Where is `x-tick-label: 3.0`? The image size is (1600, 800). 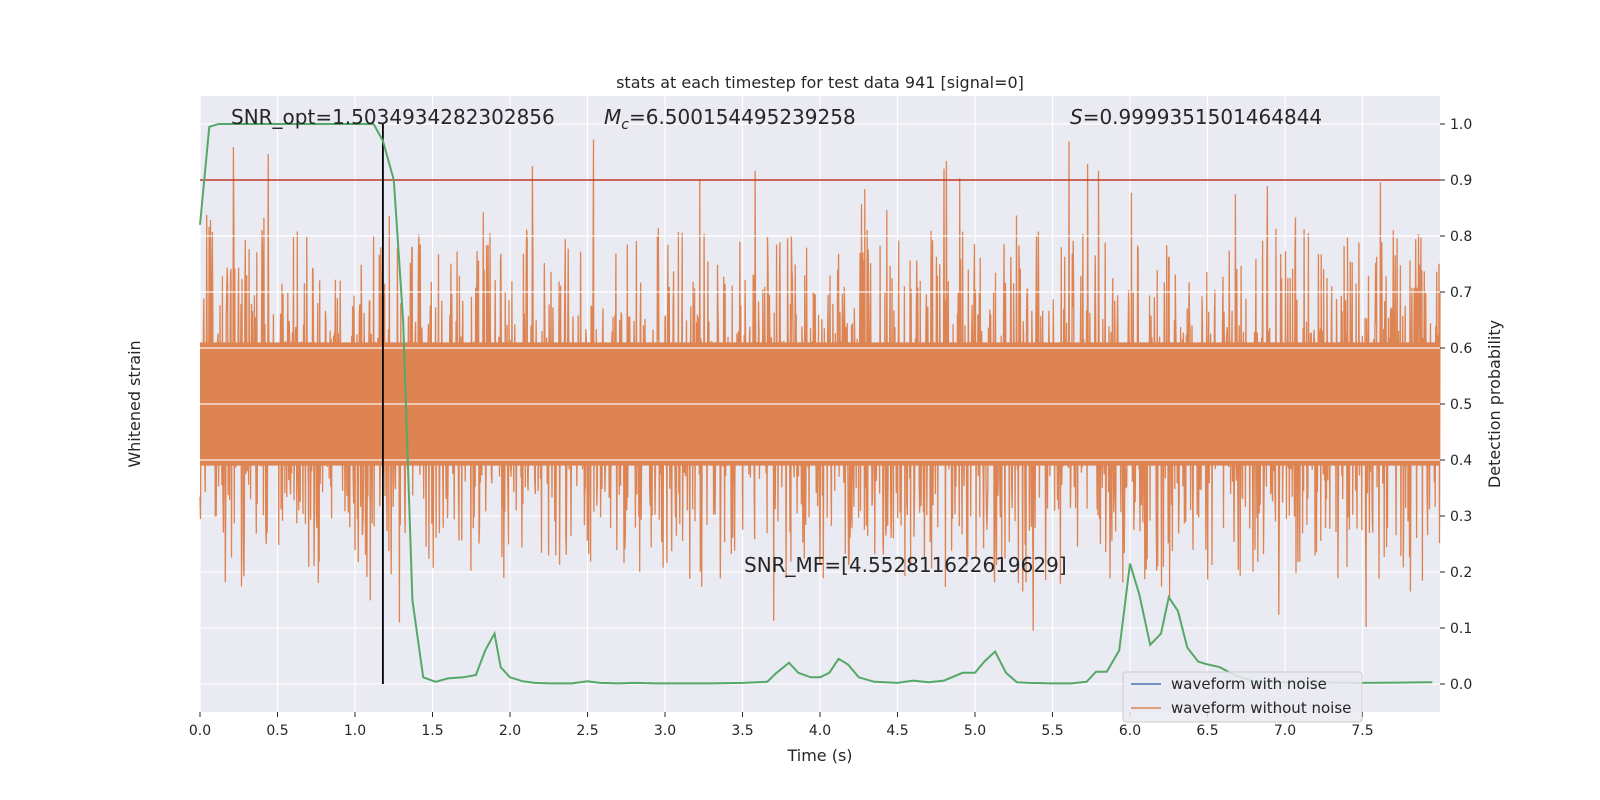
x-tick-label: 3.0 is located at coordinates (665, 731).